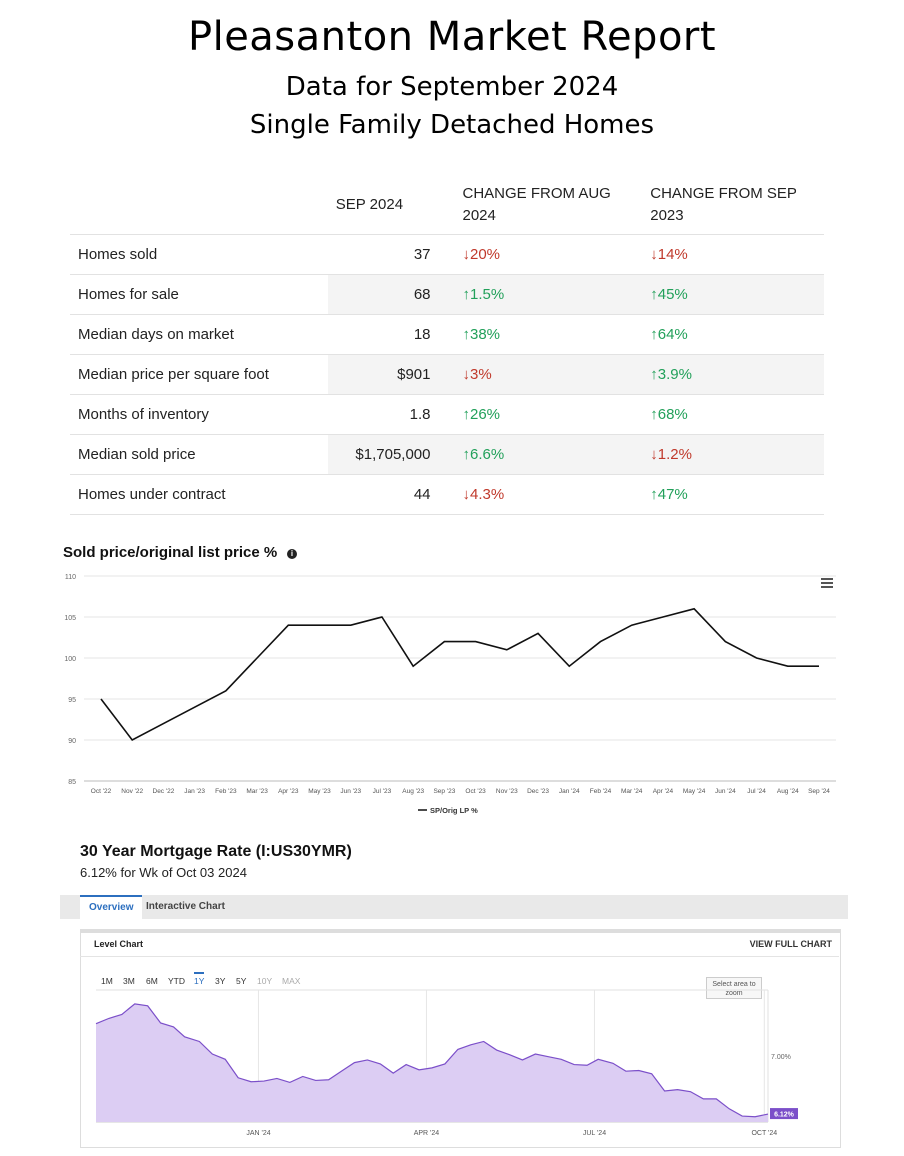 The height and width of the screenshot is (1156, 904). Describe the element at coordinates (427, 1133) in the screenshot. I see `x-tick-label: APR '24` at that location.